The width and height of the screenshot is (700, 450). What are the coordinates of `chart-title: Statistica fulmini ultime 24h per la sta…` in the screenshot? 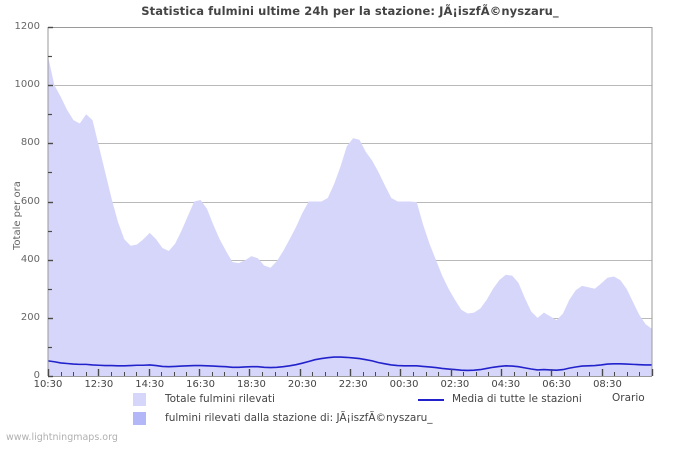 It's located at (350, 11).